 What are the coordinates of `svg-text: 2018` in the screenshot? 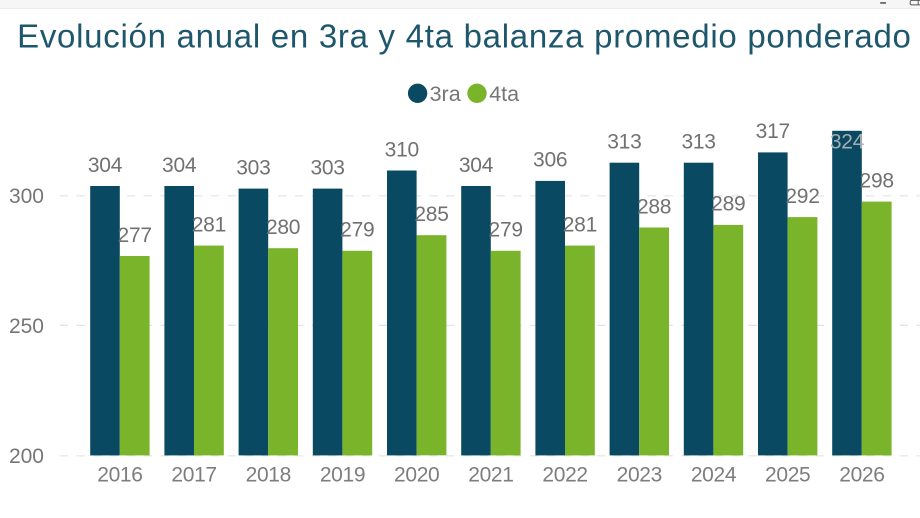 It's located at (268, 475).